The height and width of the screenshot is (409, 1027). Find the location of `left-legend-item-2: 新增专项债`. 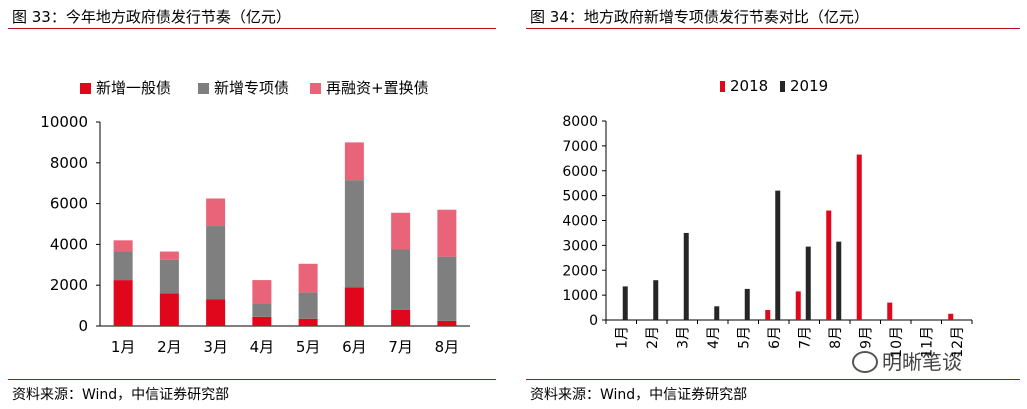

left-legend-item-2: 新增专项债 is located at coordinates (243, 87).